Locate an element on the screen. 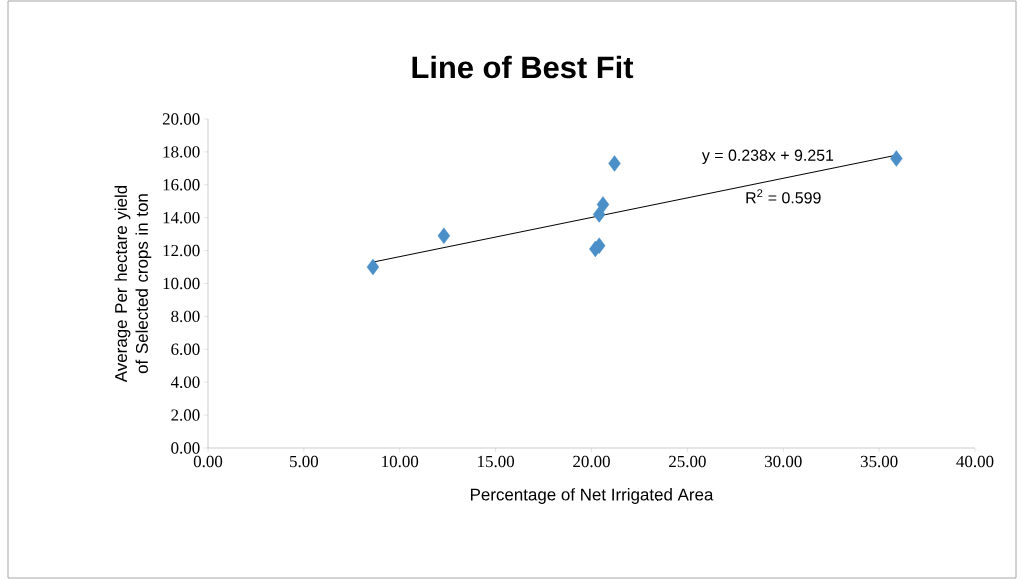 This screenshot has width=1022, height=581. y-tick-label: 16.00 is located at coordinates (181, 185).